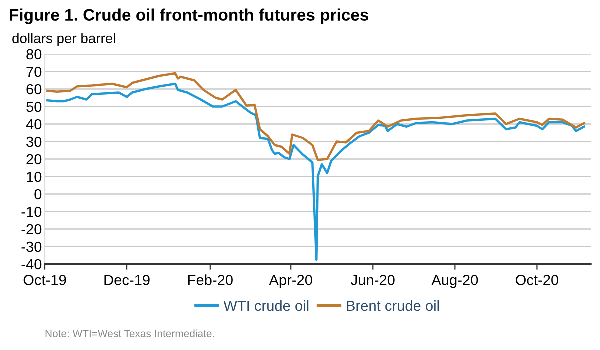  I want to click on y-axis-title: dollars per barrel, so click(64, 39).